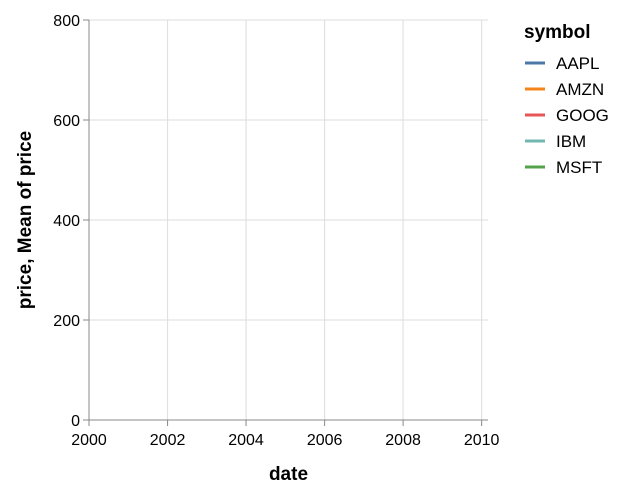  What do you see at coordinates (66, 221) in the screenshot?
I see `y-tick-label: 400` at bounding box center [66, 221].